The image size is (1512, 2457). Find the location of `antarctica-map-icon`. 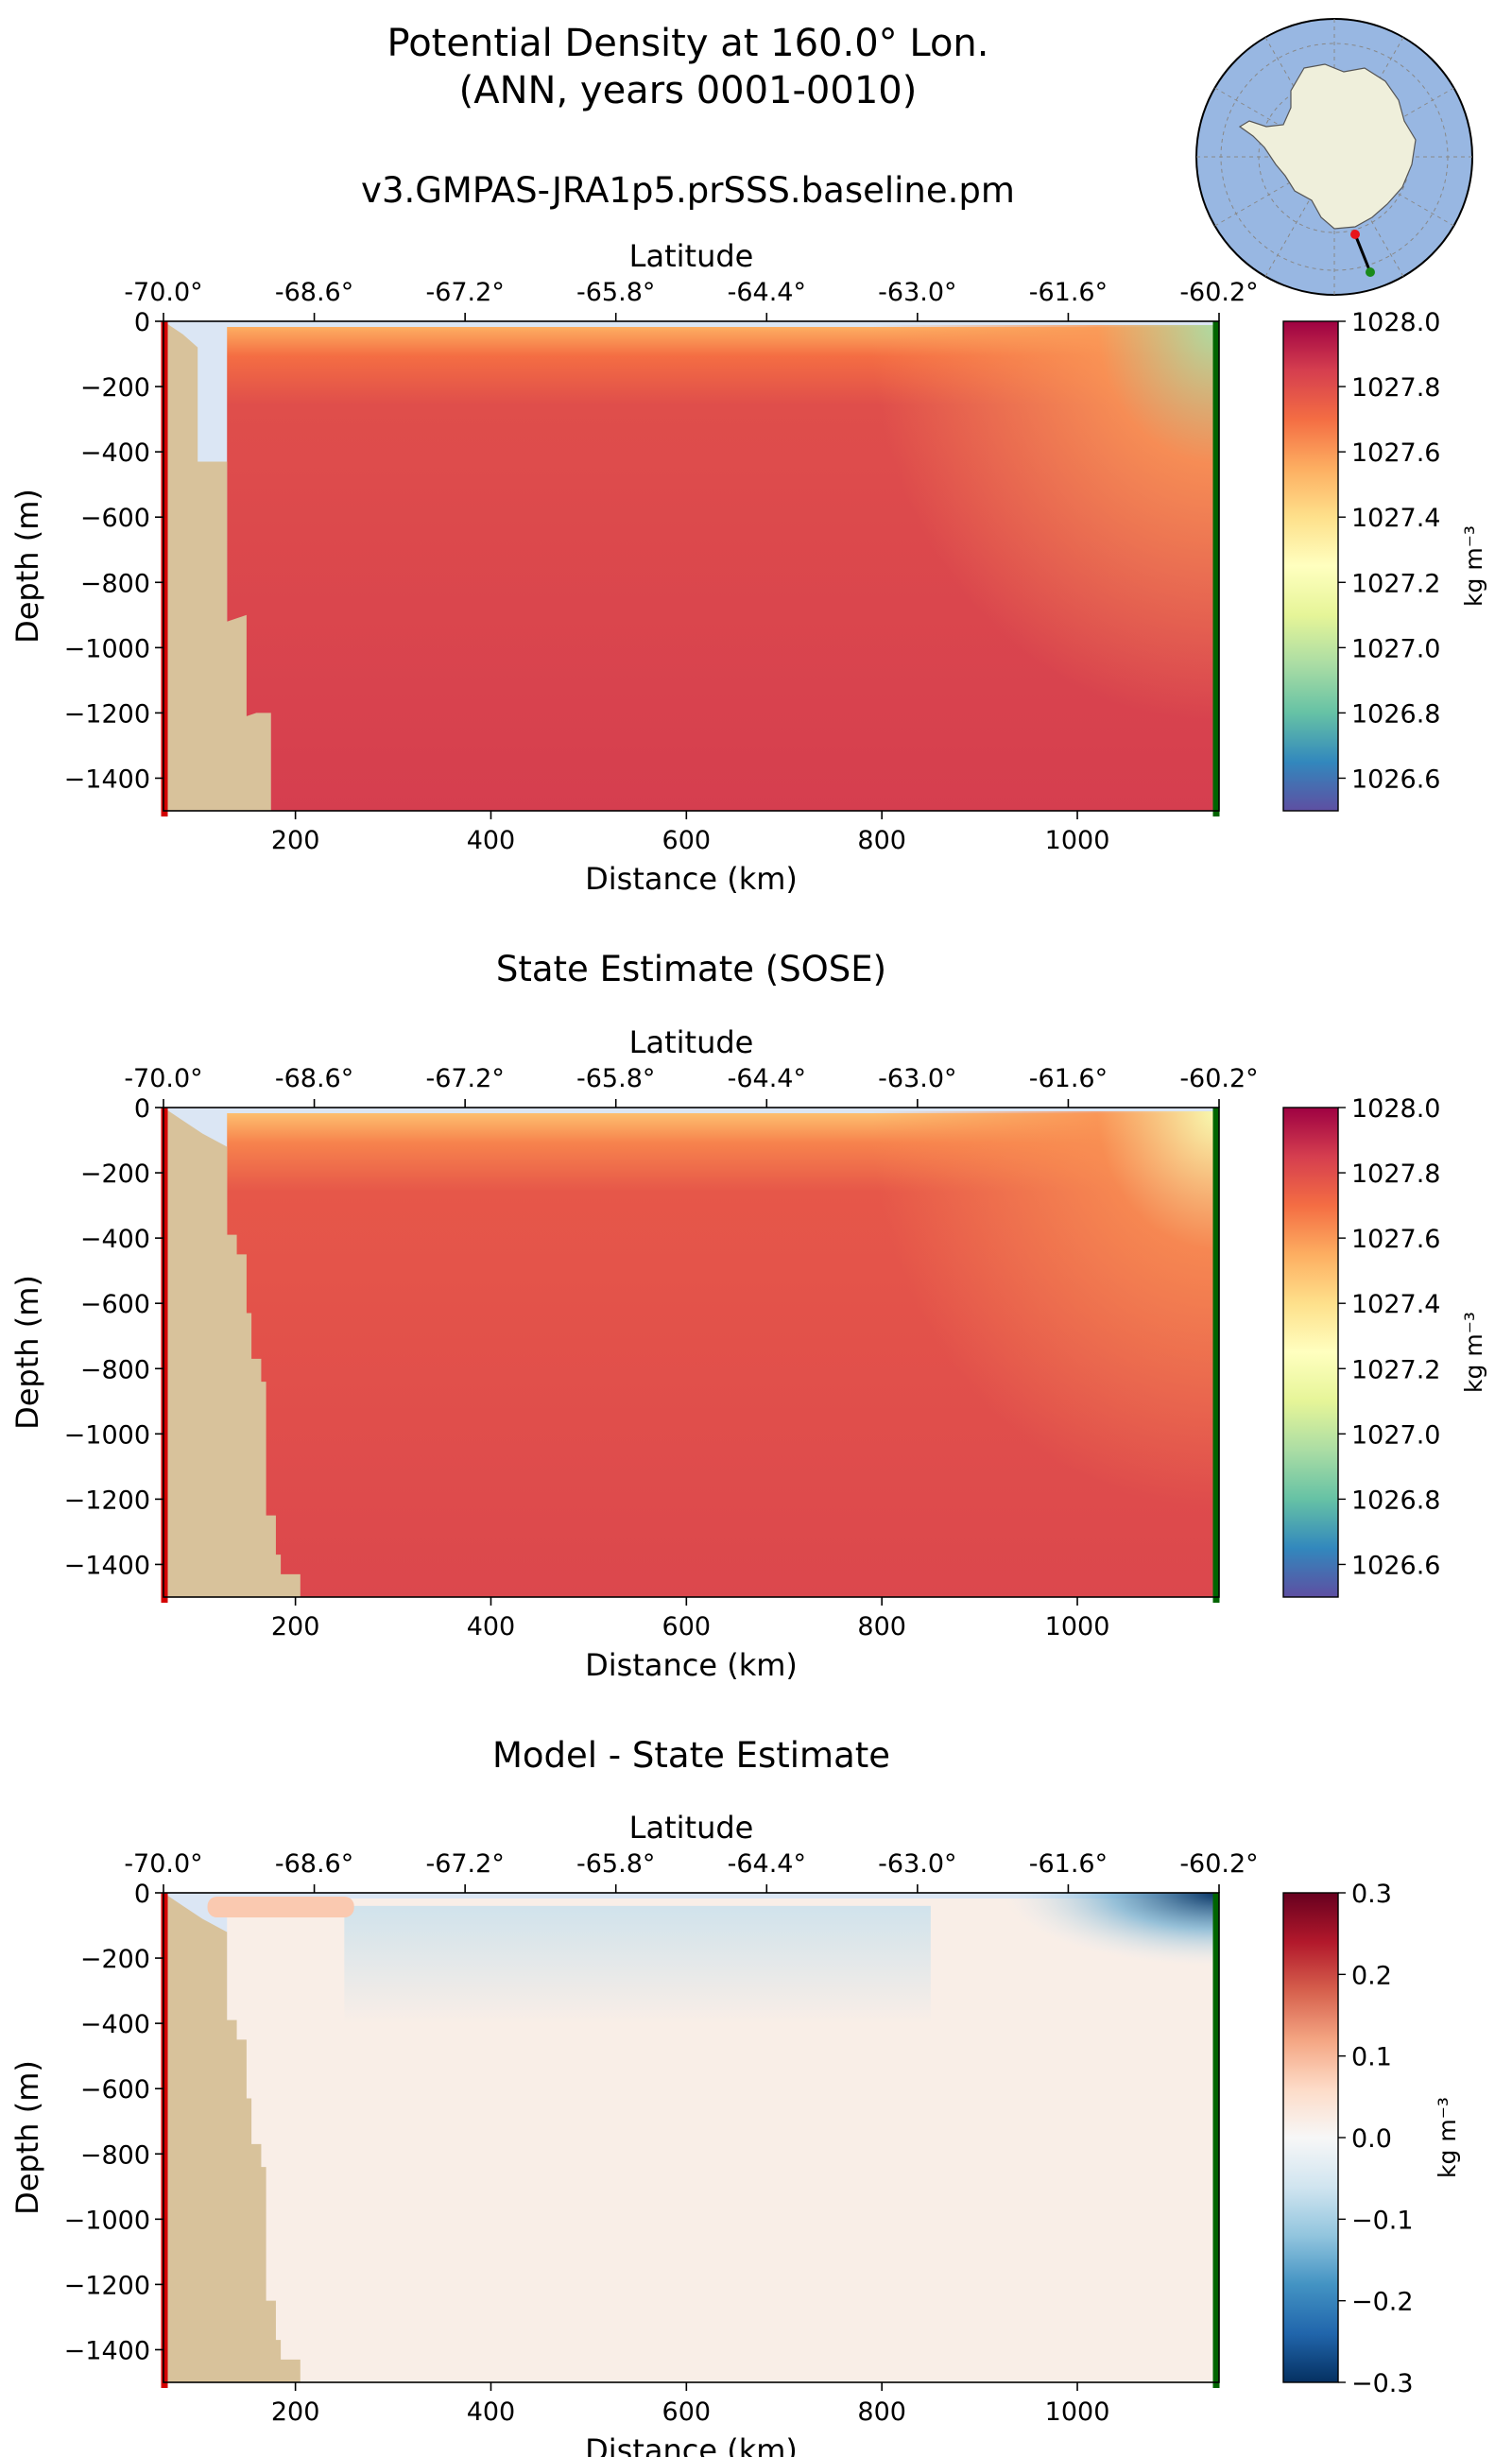

antarctica-map-icon is located at coordinates (1334, 157).